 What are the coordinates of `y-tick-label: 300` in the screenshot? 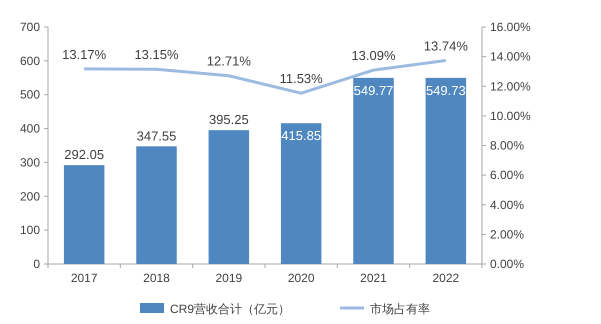 It's located at (30, 162).